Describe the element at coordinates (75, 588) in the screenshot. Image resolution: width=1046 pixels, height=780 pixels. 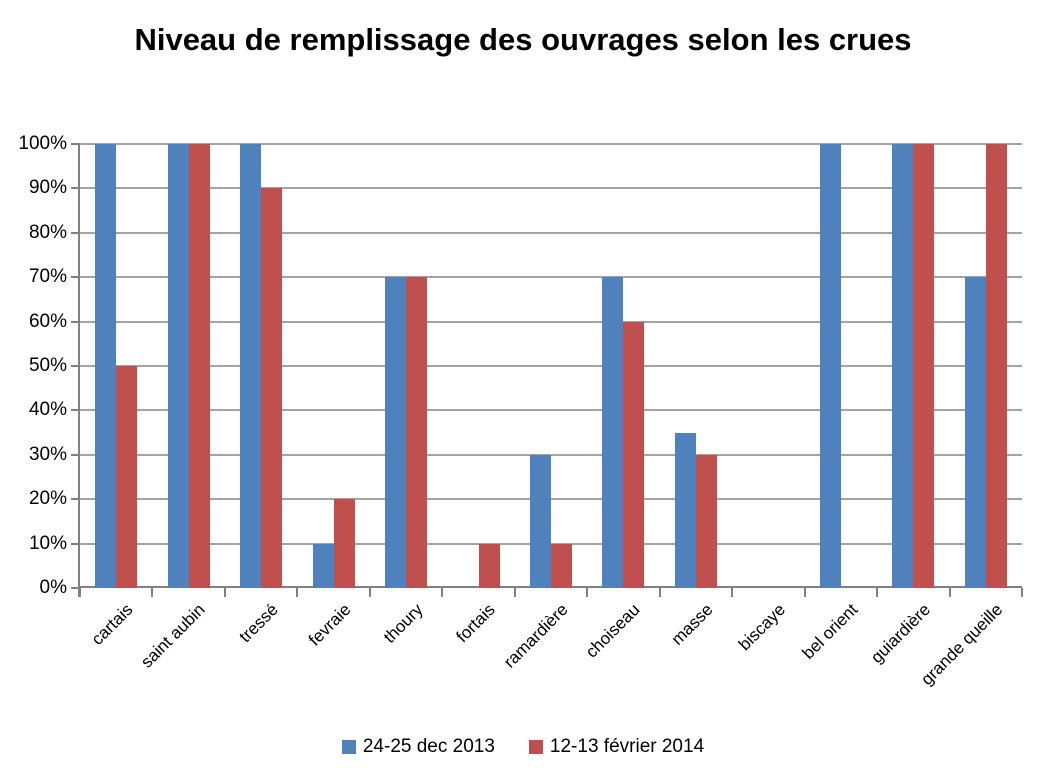
I see `y-axis-tick-0%` at that location.